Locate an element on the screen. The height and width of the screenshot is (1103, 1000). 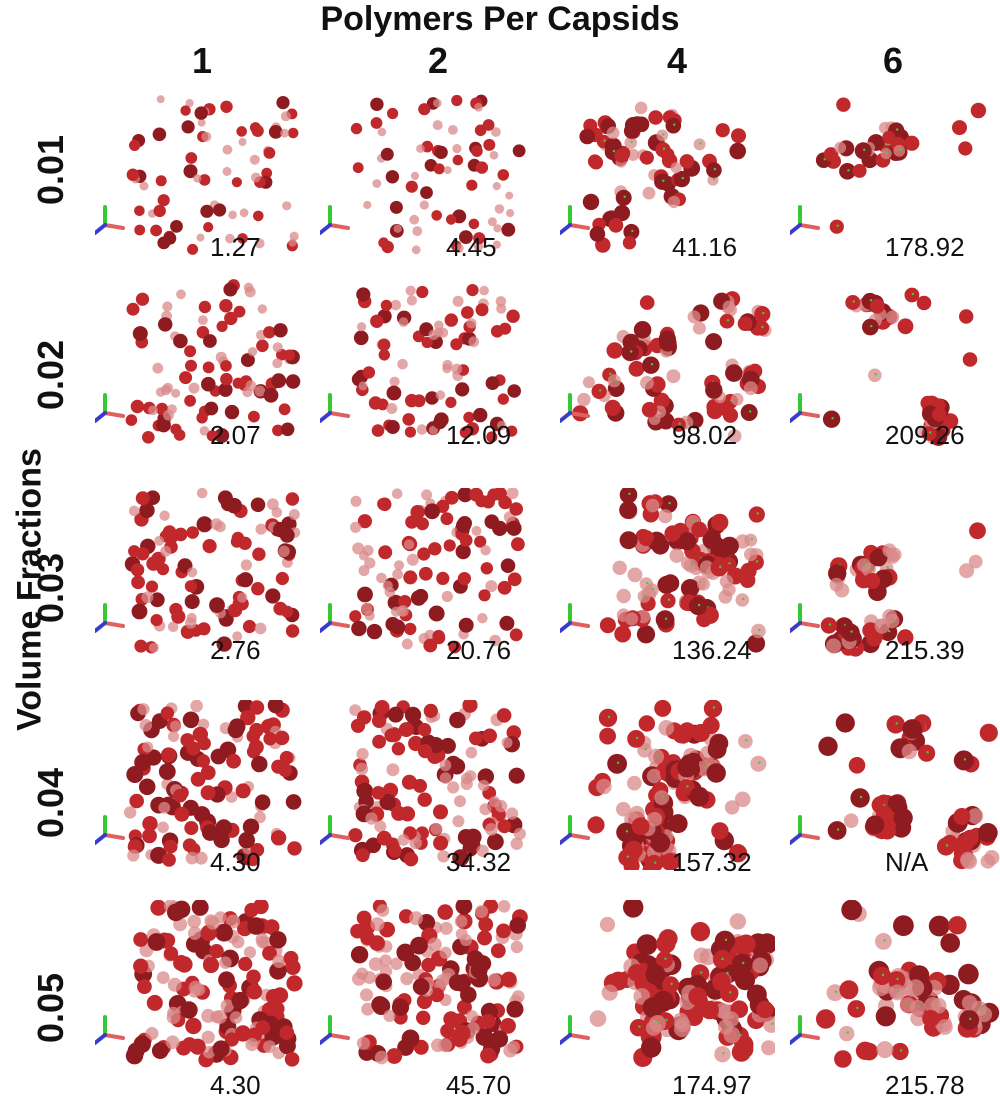
cluster-size-value: 157.32 is located at coordinates (712, 862).